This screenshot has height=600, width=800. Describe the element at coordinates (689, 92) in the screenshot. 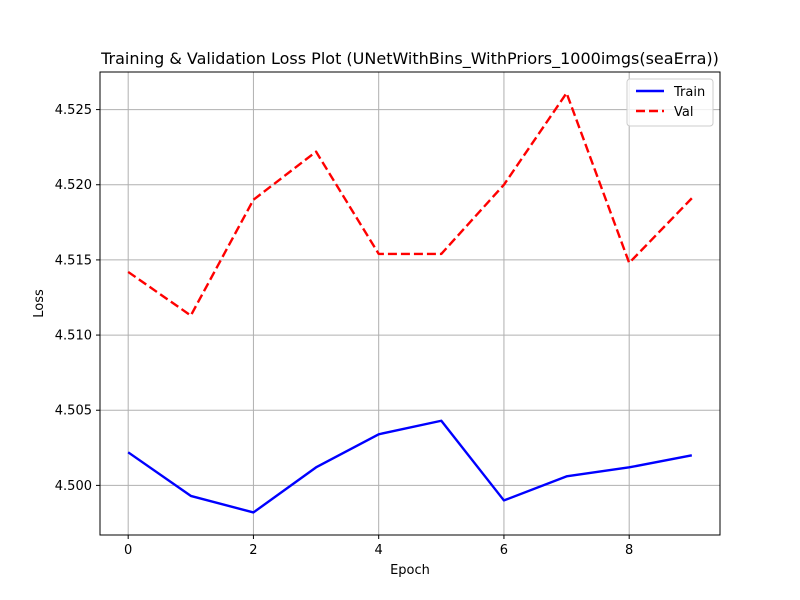

I see `legend-label-train: Train` at that location.